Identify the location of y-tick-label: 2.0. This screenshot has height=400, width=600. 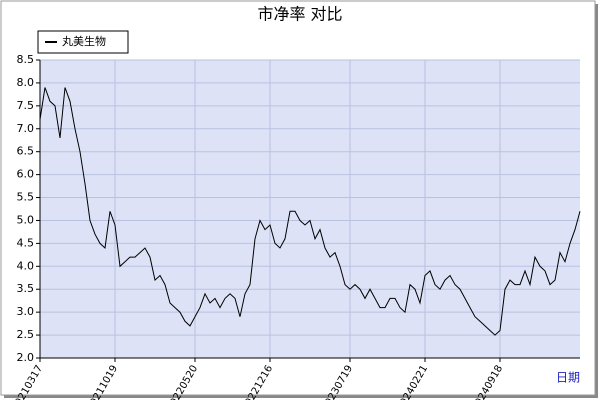
(26, 357).